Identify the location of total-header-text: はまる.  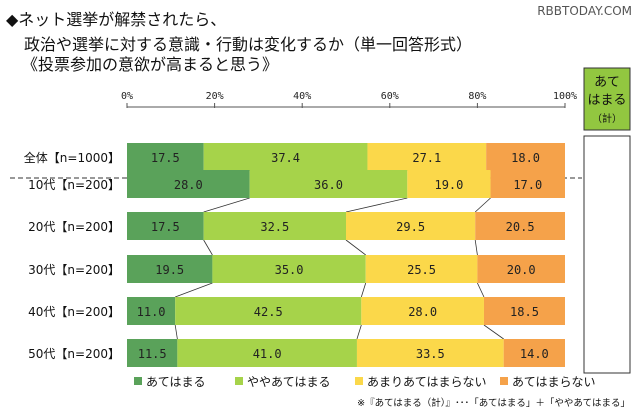
(606, 100).